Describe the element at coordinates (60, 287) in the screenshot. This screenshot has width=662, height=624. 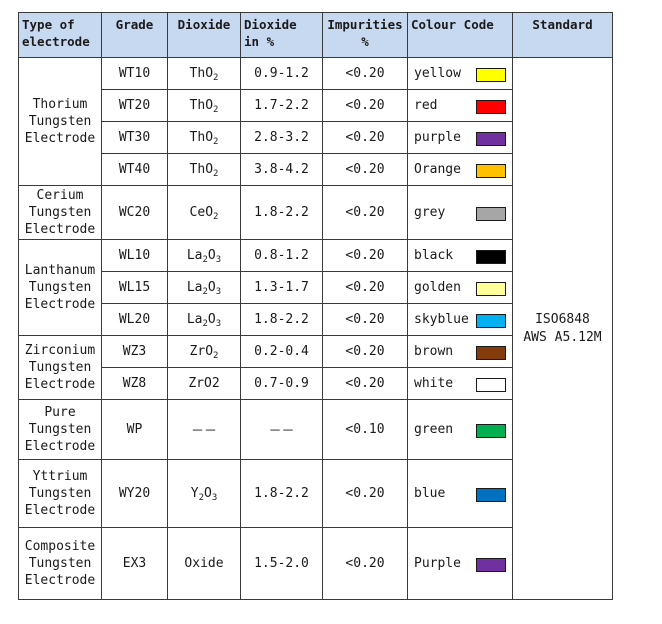
I see `electrode-type: Lanthanum Tungsten Electrode` at that location.